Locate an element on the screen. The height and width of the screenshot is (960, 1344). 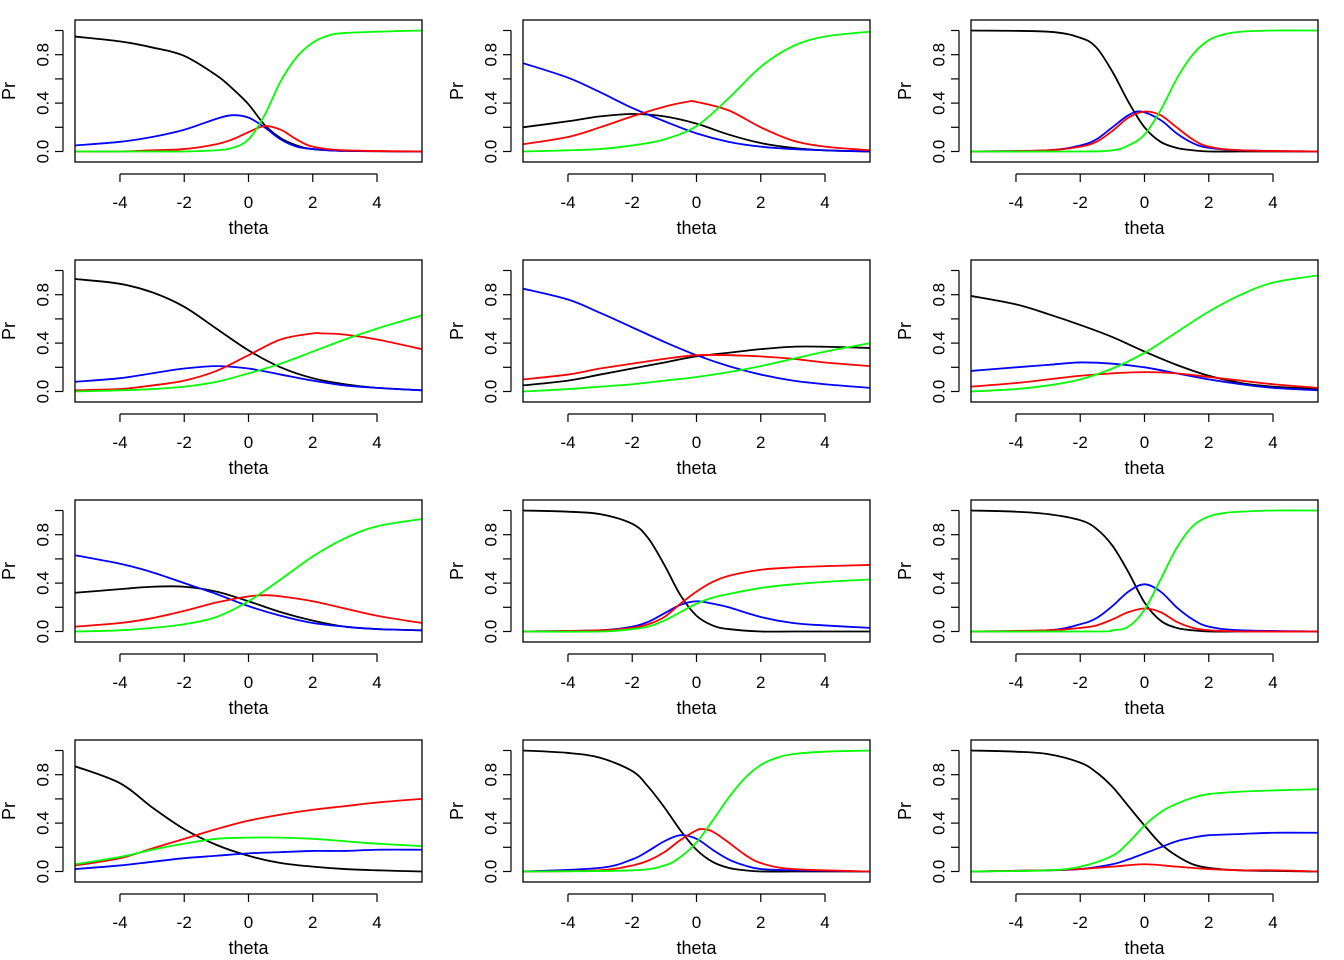
panel-2: 0.0 0.4 0.8 -4 -2 0 2 4 theta Pr is located at coordinates (659, 128).